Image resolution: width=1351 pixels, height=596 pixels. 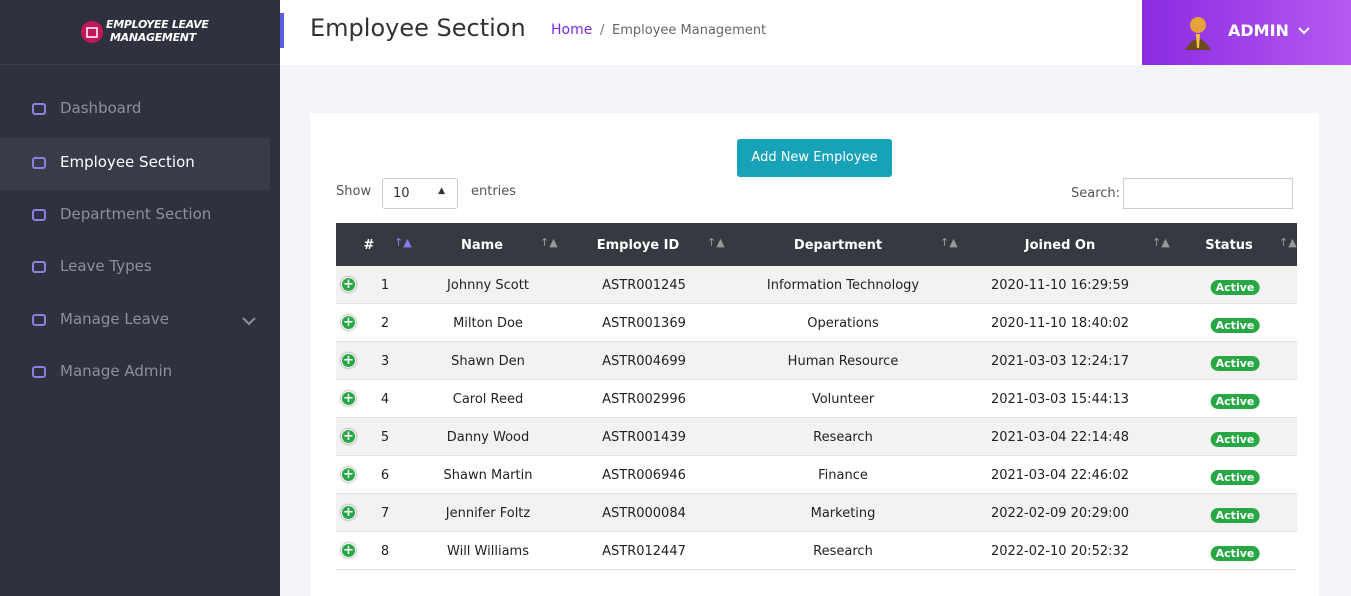 What do you see at coordinates (1208, 193) in the screenshot?
I see `search-input` at bounding box center [1208, 193].